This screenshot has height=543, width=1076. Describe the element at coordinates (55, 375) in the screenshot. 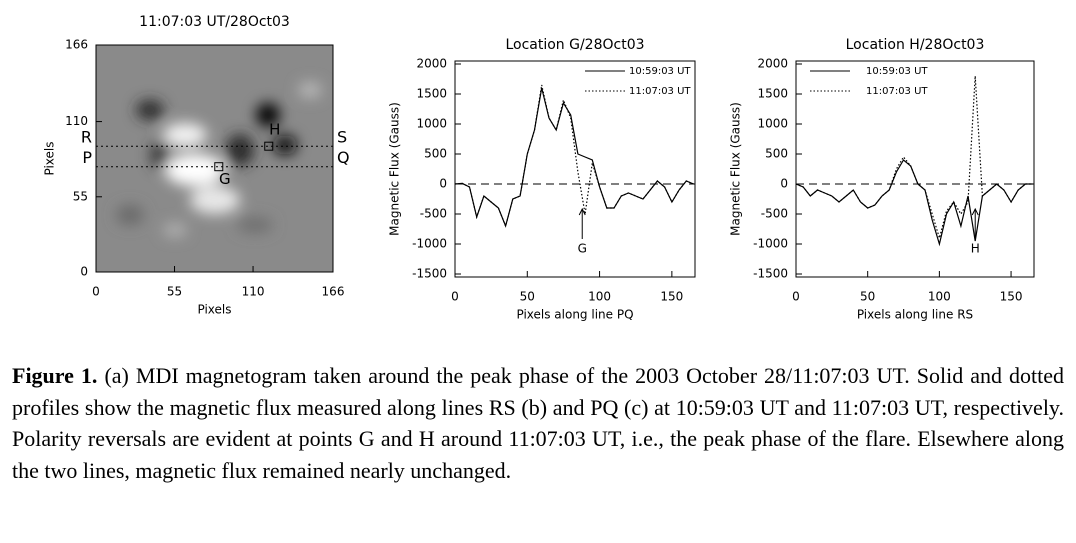

I see `caption-label: Figure 1.` at that location.